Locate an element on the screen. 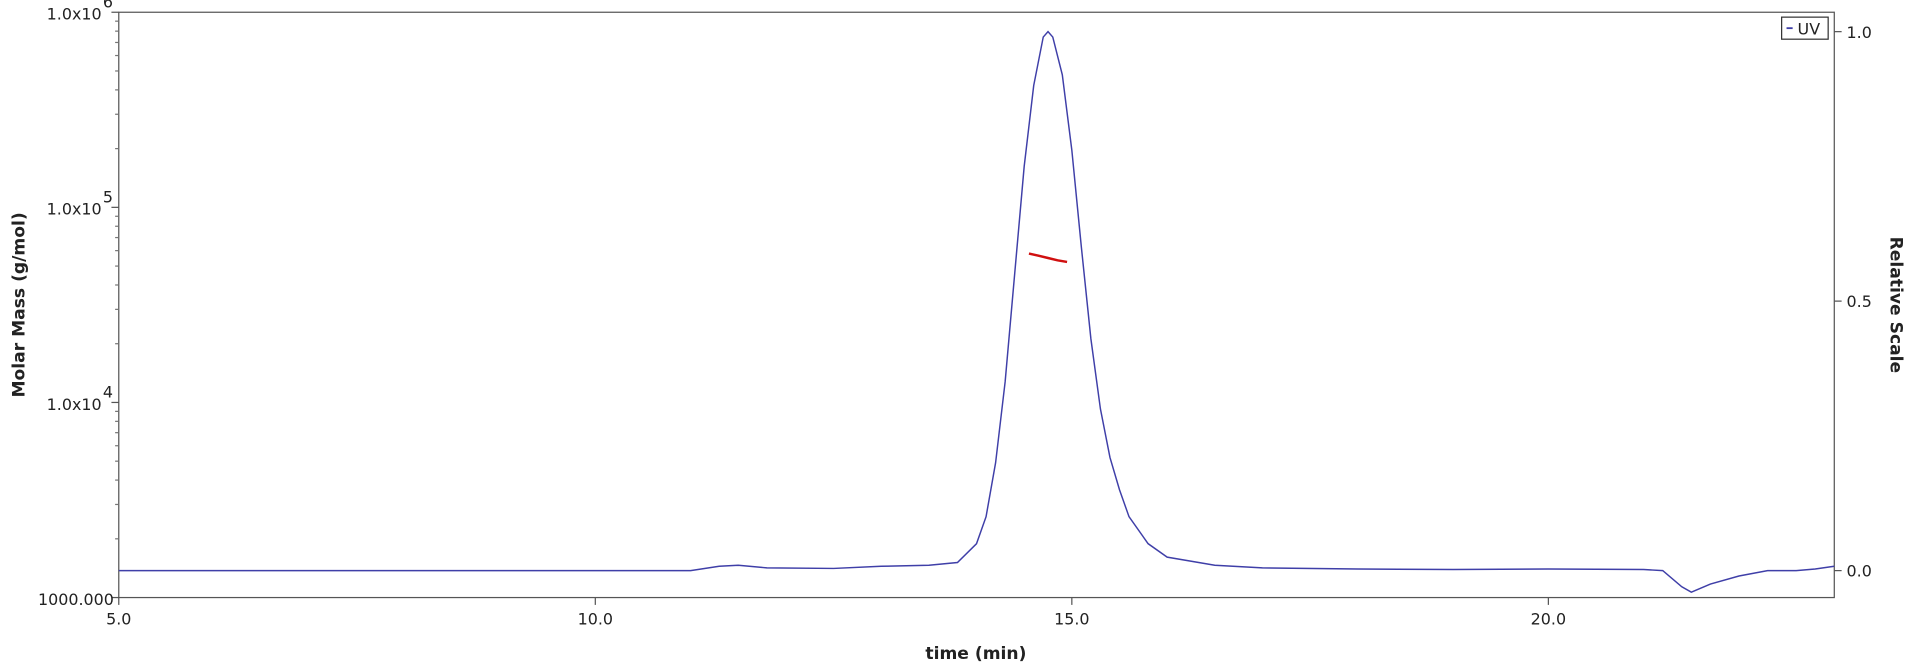 The image size is (1920, 672). y-tick-label-base: 1000.000 is located at coordinates (76, 599).